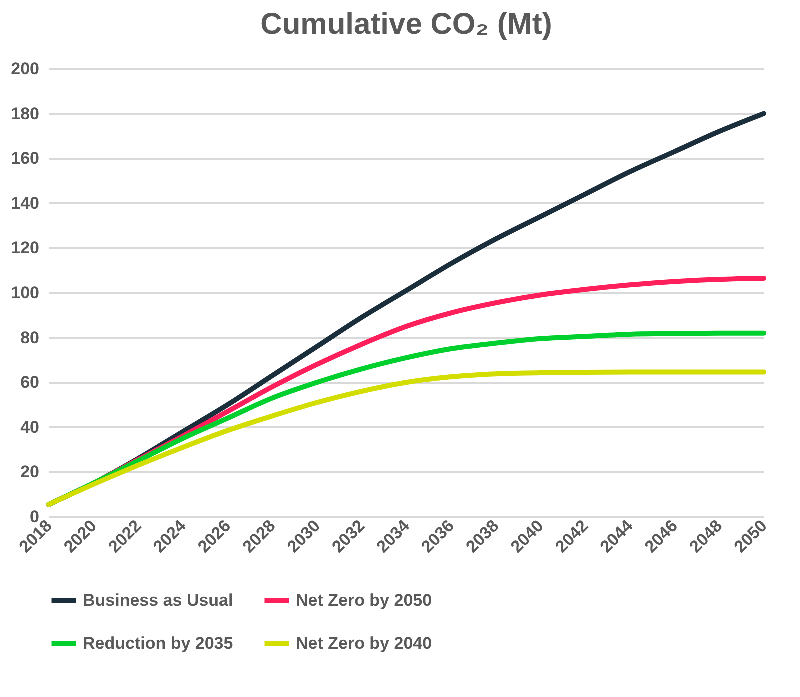 The width and height of the screenshot is (800, 697). I want to click on y-tick-label: 100, so click(25, 293).